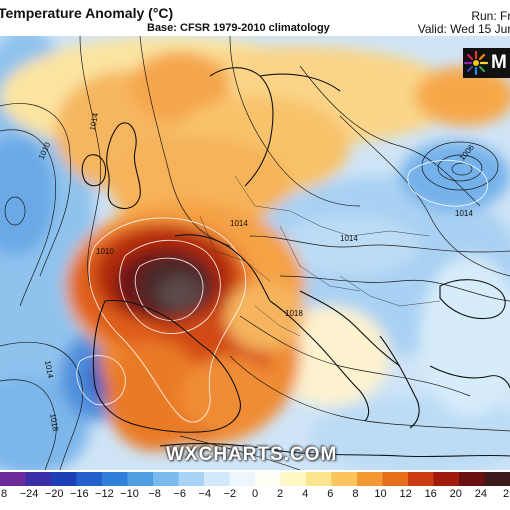 This screenshot has width=510, height=510. Describe the element at coordinates (476, 63) in the screenshot. I see `wxcharts-sun-icon` at that location.